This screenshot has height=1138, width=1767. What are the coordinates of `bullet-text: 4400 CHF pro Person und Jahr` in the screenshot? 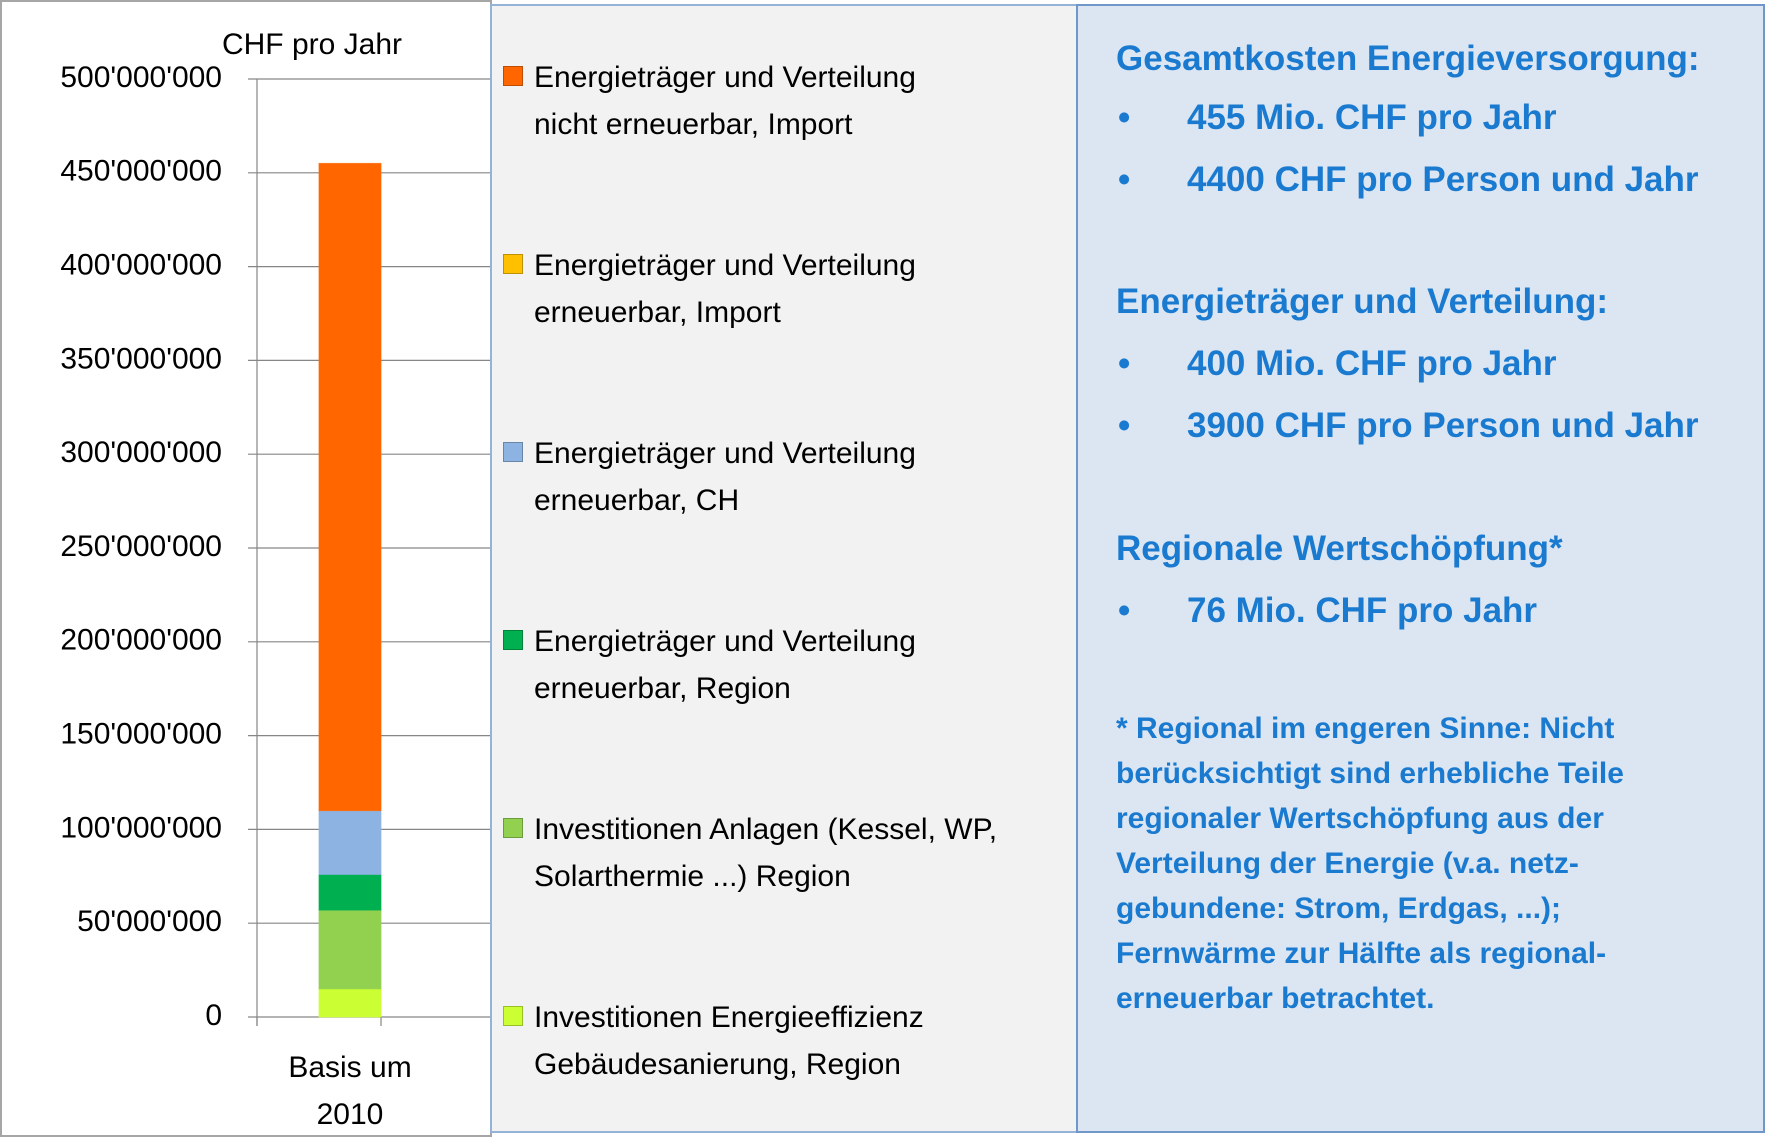 It's located at (1443, 179).